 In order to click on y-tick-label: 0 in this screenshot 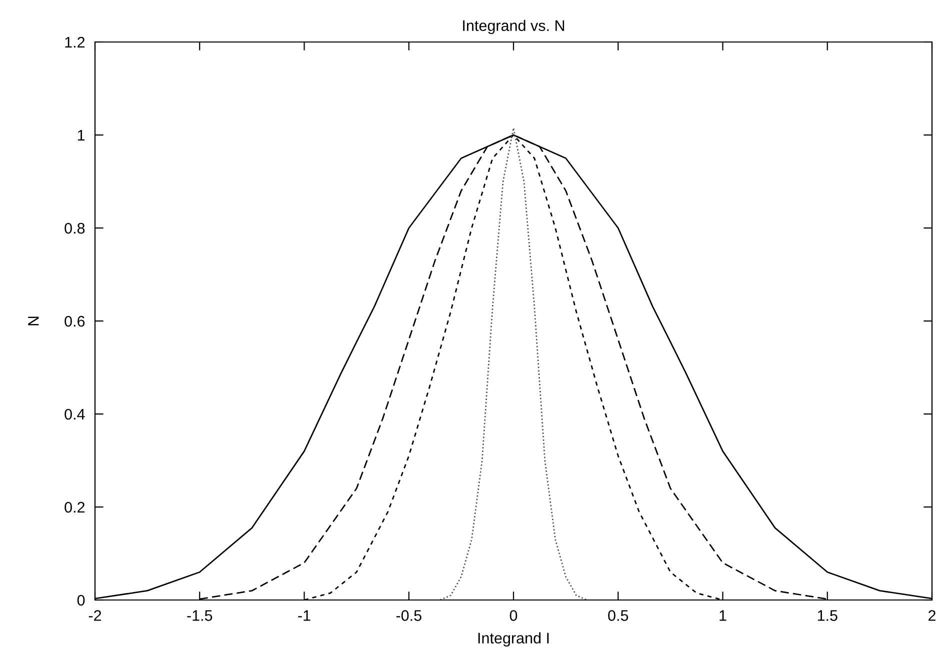, I will do `click(81, 600)`.